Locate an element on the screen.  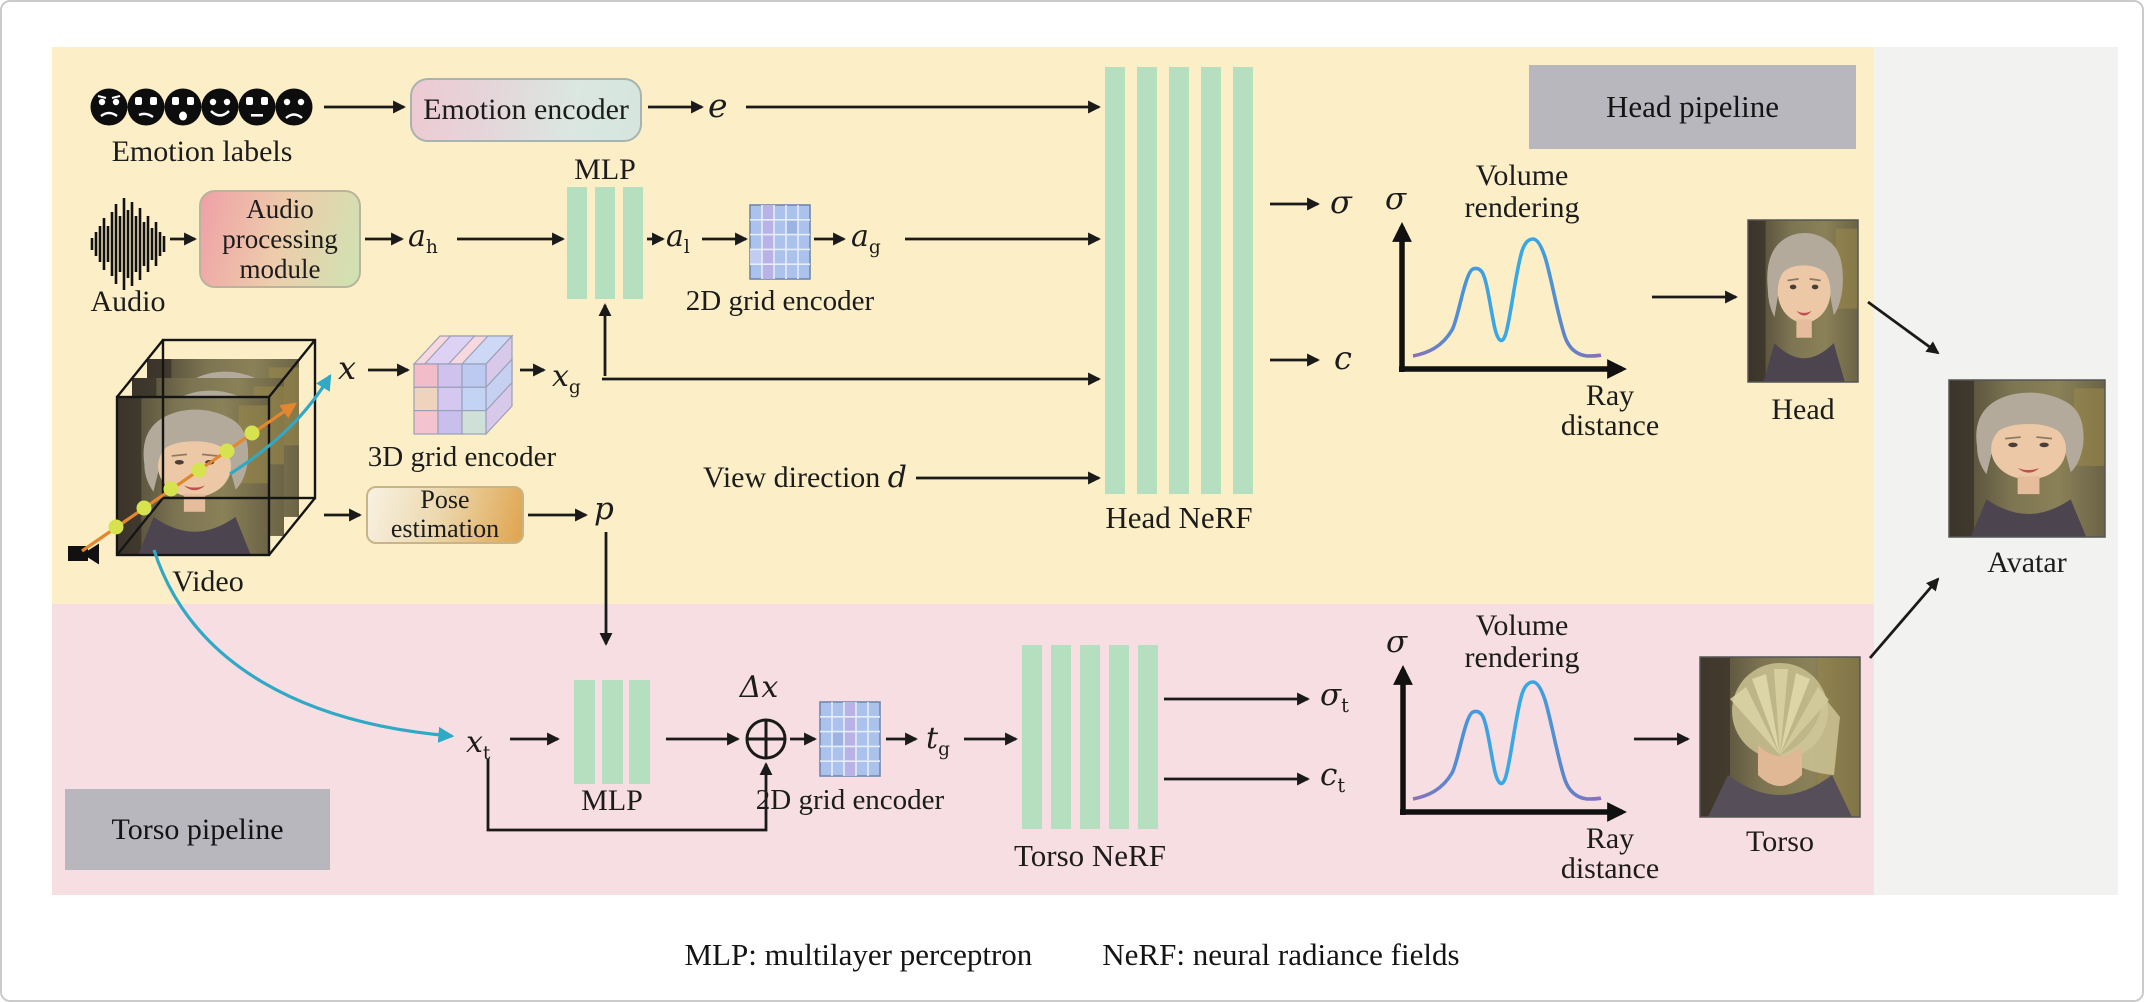
head-volume-title-2: rendering is located at coordinates (1522, 207).